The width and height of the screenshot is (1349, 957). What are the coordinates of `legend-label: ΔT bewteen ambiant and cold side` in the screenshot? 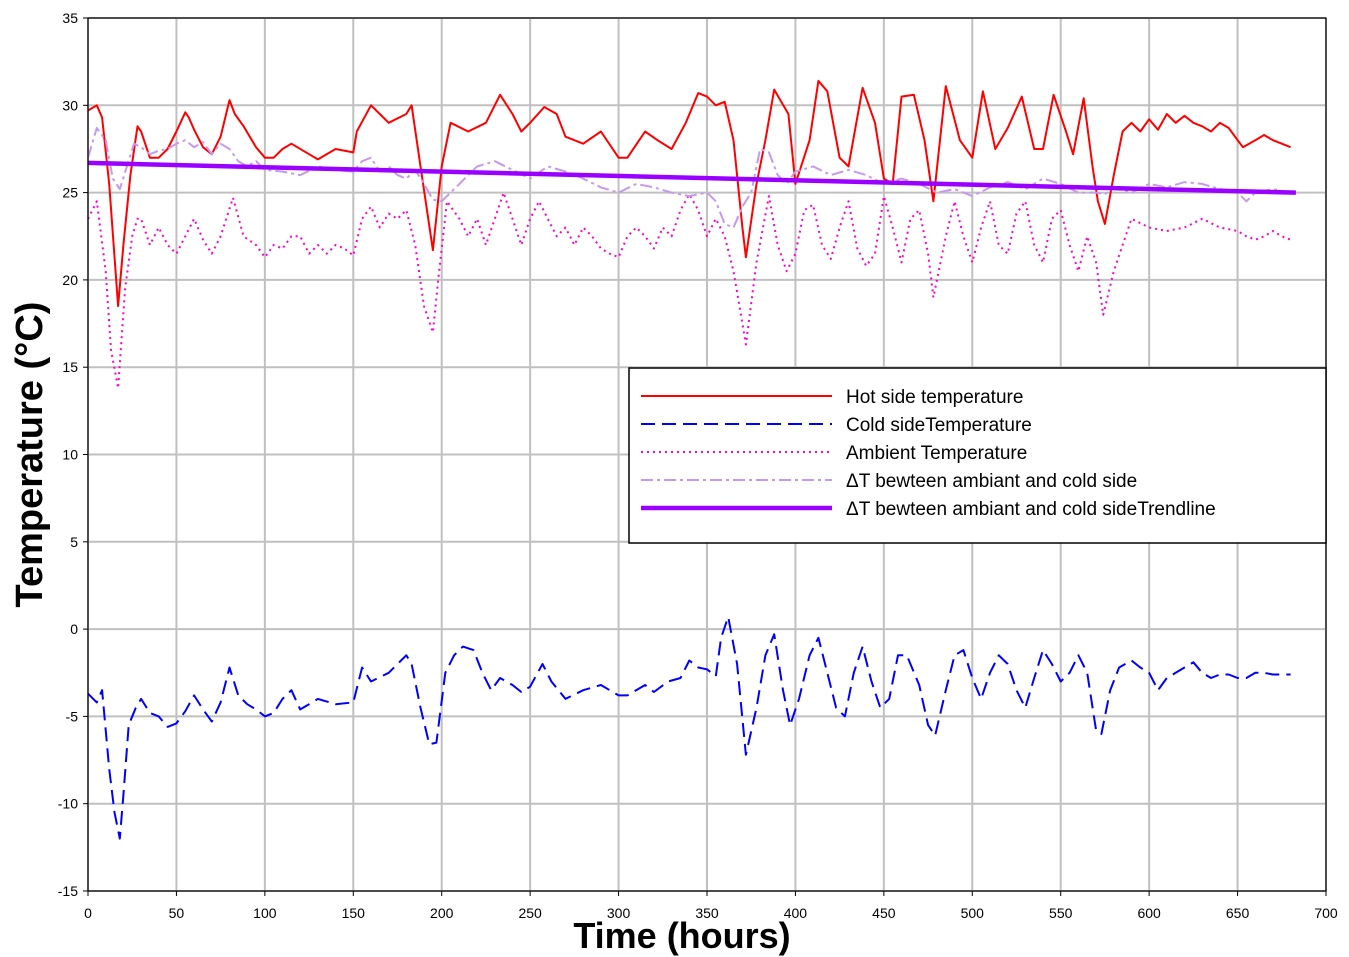 It's located at (991, 481).